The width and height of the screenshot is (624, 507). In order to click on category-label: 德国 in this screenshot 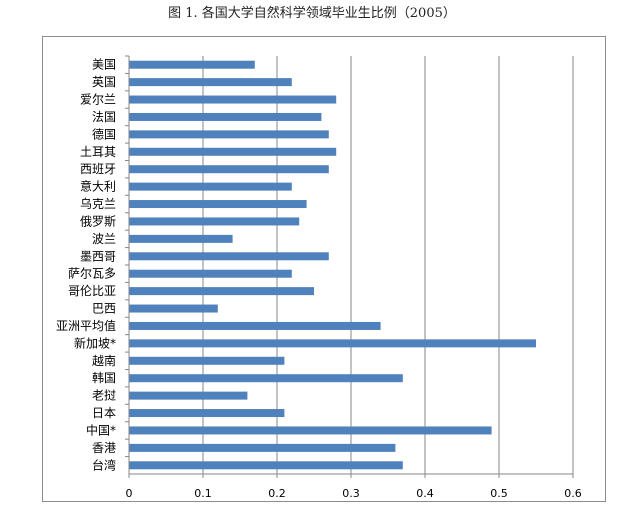, I will do `click(104, 133)`.